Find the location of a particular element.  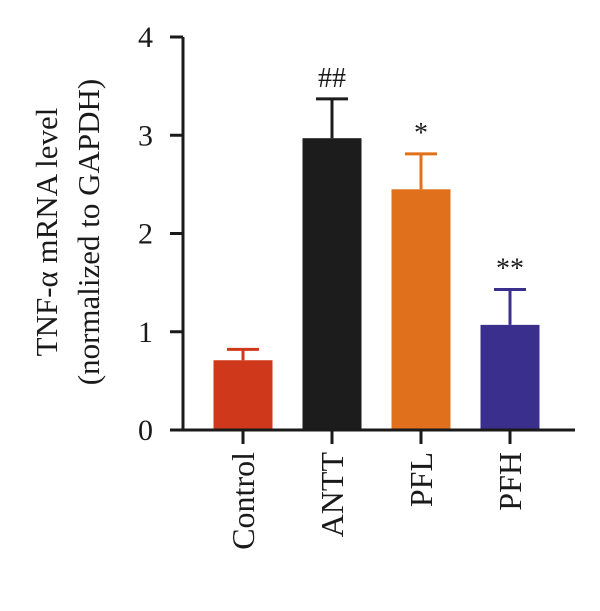

category-label-pfl: PFL is located at coordinates (421, 479).